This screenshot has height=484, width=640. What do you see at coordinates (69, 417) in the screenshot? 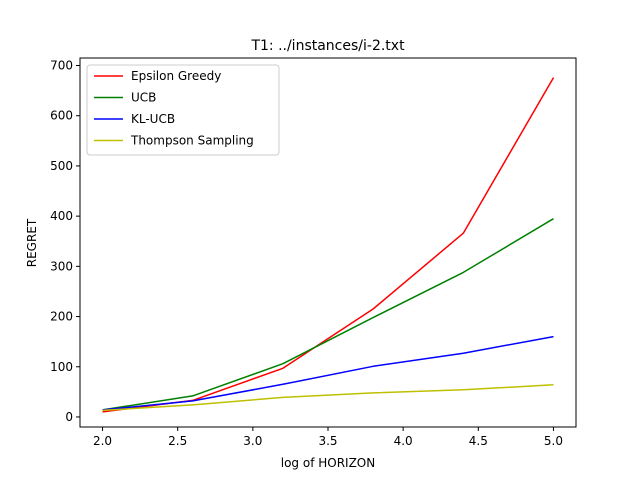
I see `y-tick-label: 0` at bounding box center [69, 417].